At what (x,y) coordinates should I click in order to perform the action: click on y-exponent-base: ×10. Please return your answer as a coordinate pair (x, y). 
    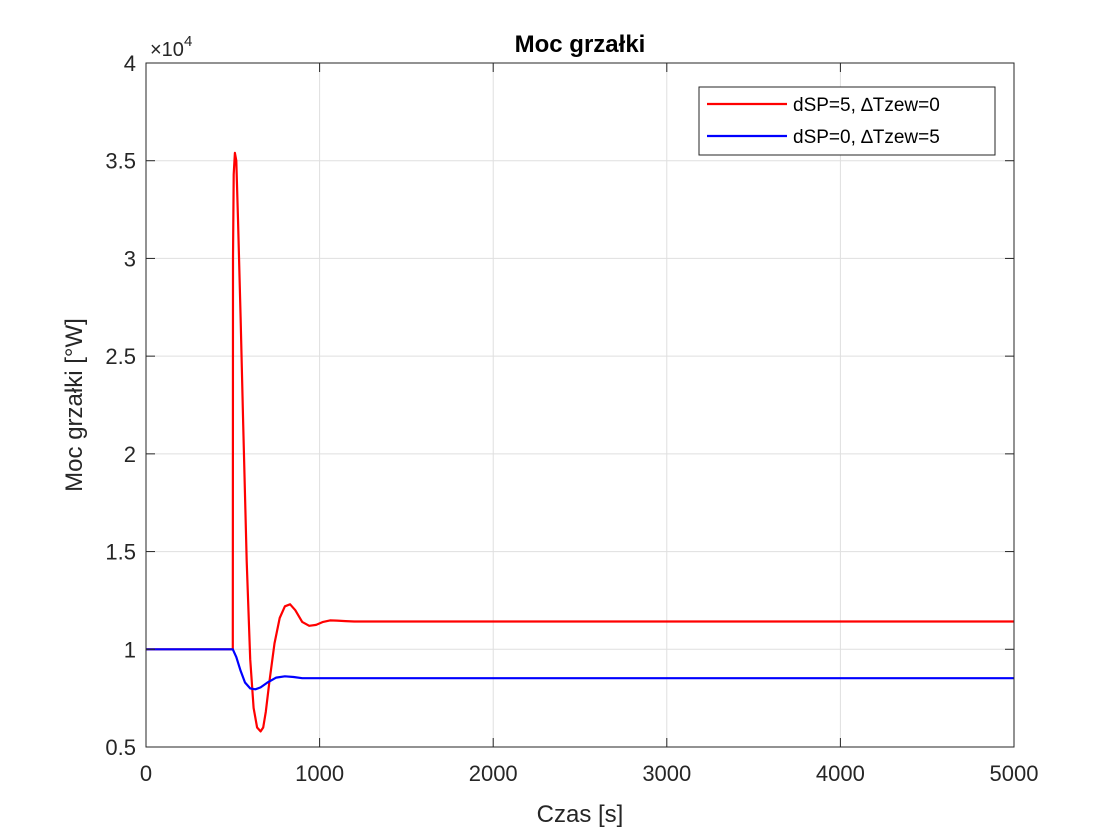
    Looking at the image, I should click on (167, 50).